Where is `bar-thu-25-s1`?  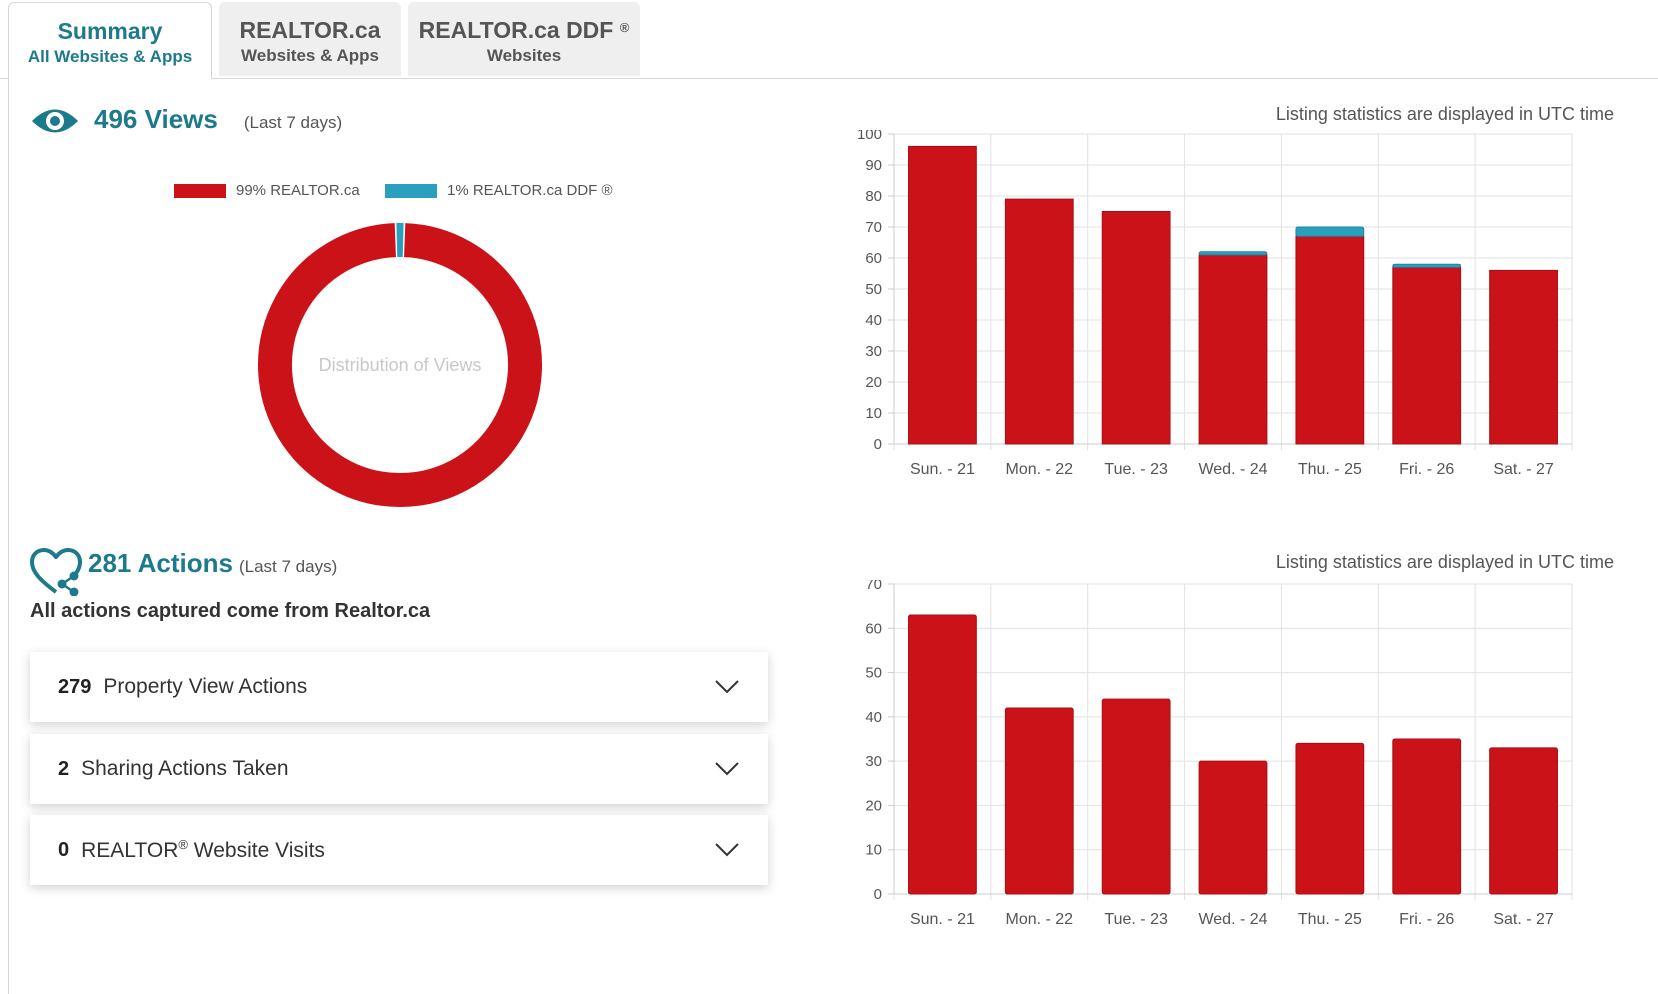
bar-thu-25-s1 is located at coordinates (1330, 231).